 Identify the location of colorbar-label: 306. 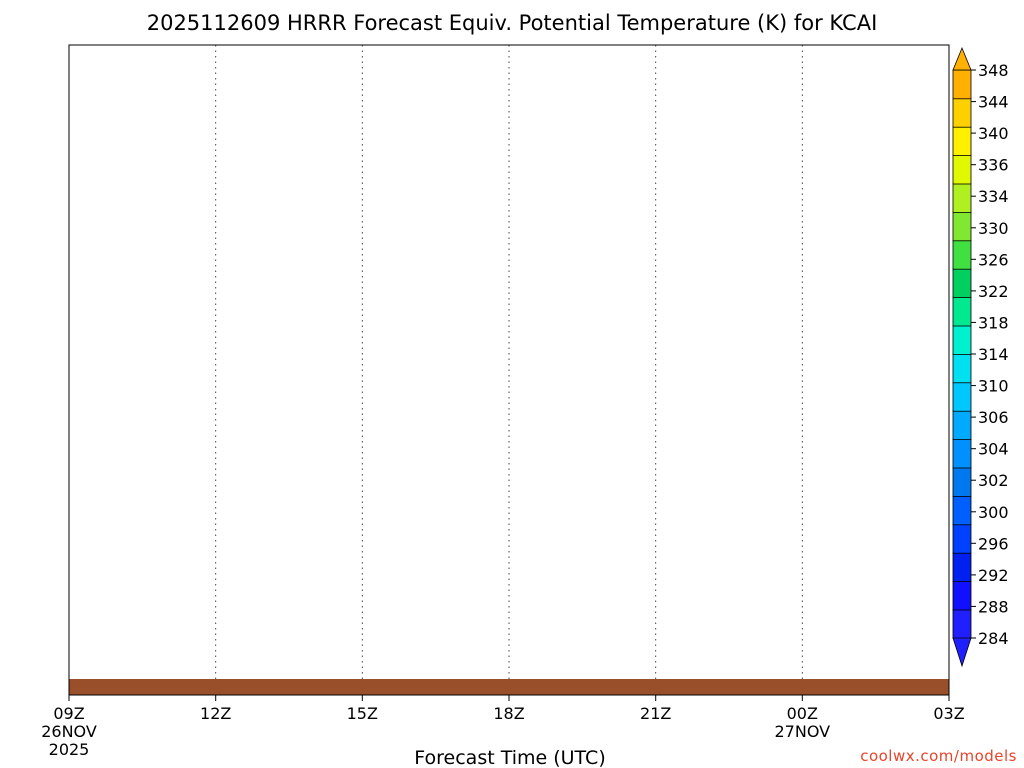
(993, 417).